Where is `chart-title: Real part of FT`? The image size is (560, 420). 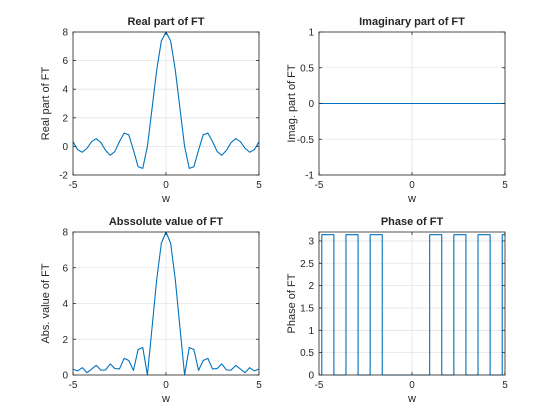
chart-title: Real part of FT is located at coordinates (165, 22).